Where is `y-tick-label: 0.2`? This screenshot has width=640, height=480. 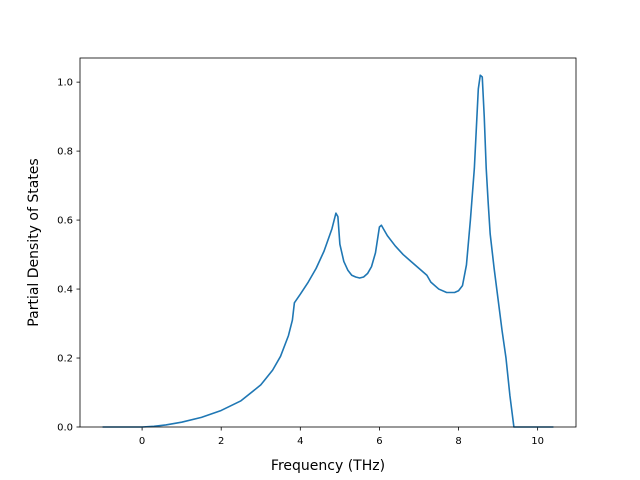 y-tick-label: 0.2 is located at coordinates (65, 359).